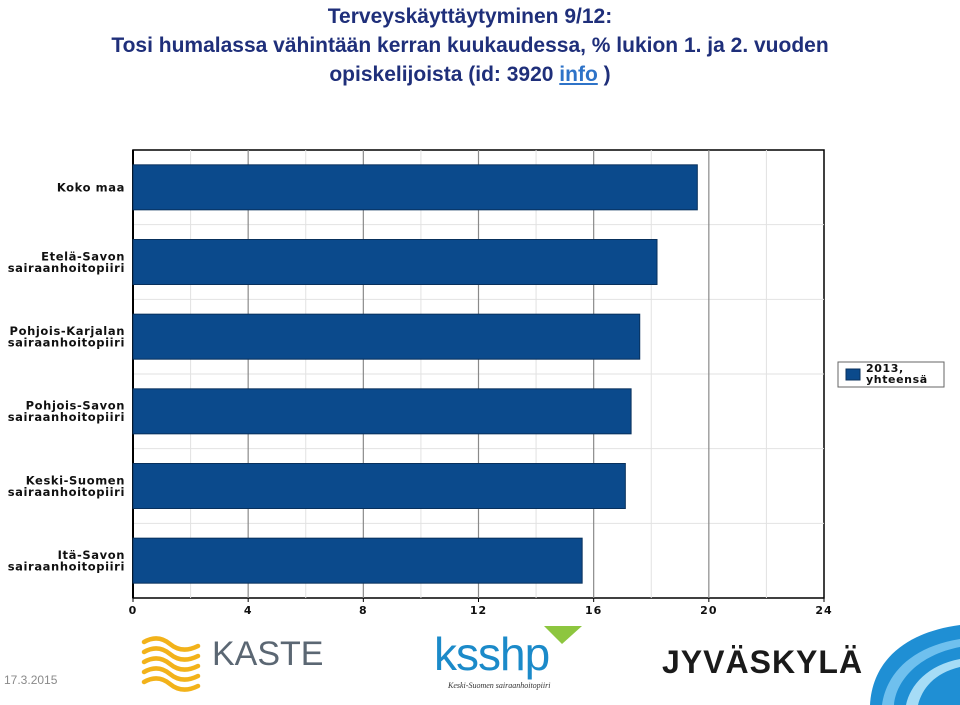 The width and height of the screenshot is (960, 705). I want to click on legend-label: 2013,, so click(885, 368).